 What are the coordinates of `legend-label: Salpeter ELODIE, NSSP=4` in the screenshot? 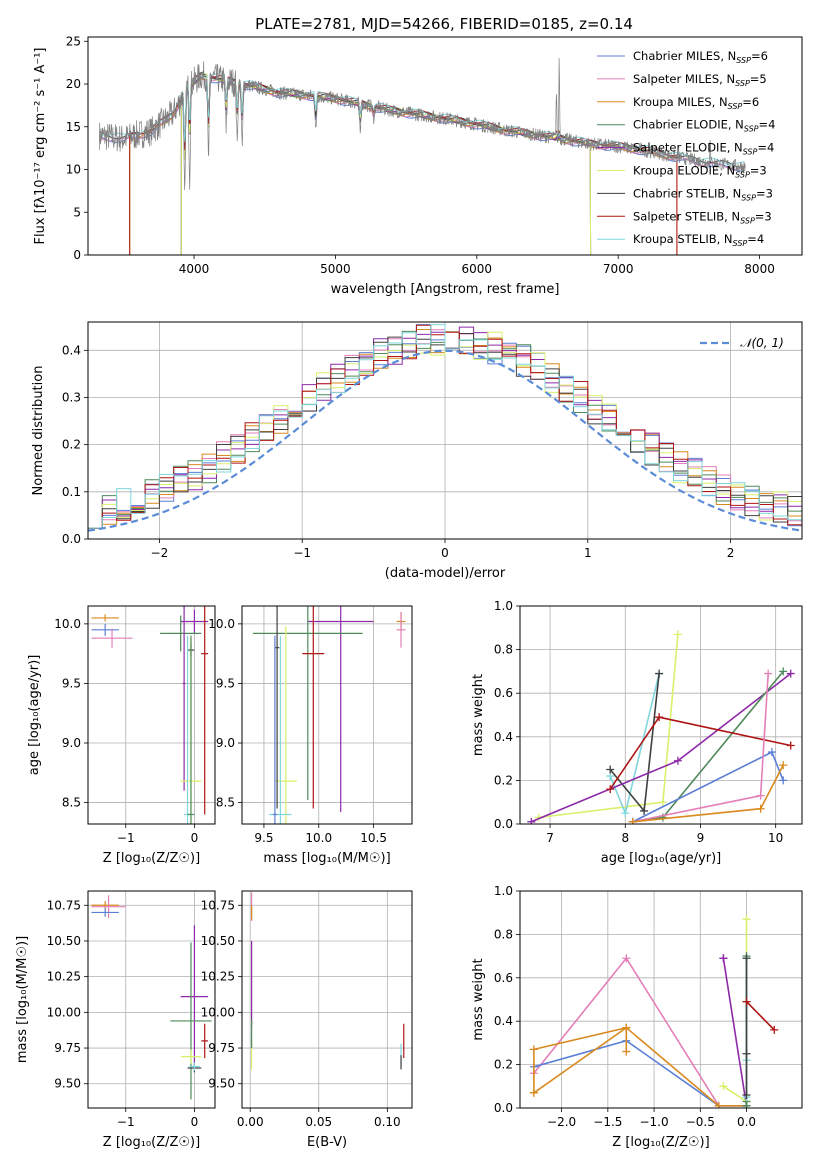 It's located at (703, 149).